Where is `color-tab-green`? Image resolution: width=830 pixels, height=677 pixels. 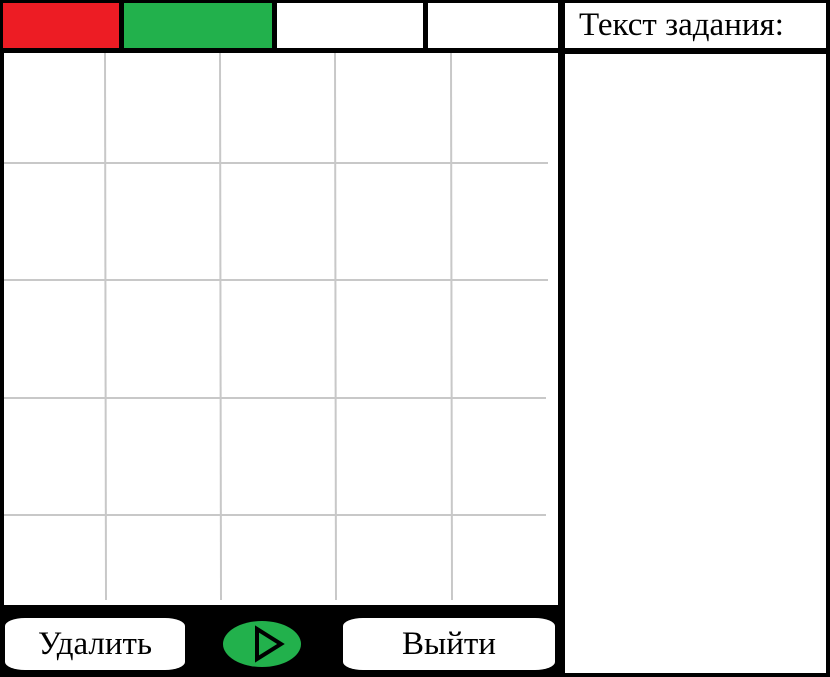 color-tab-green is located at coordinates (198, 25).